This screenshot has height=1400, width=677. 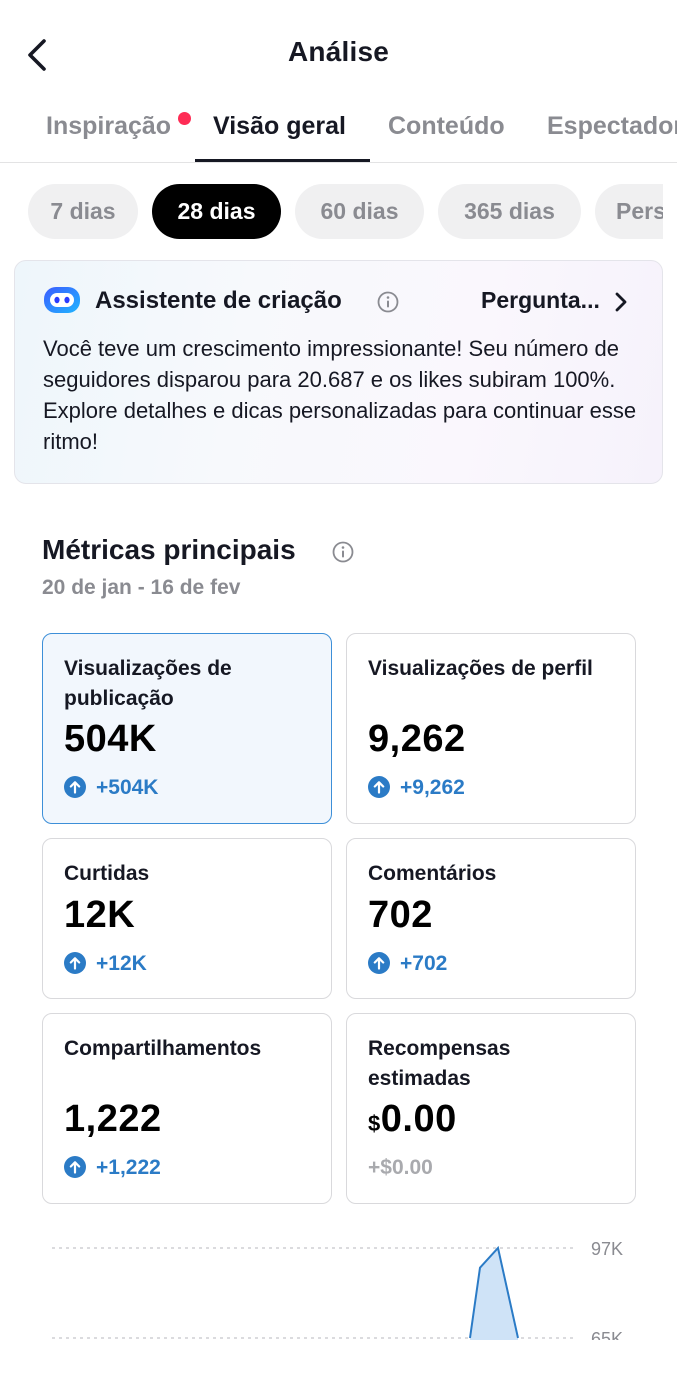 I want to click on metric-delta: +9,262, so click(x=416, y=788).